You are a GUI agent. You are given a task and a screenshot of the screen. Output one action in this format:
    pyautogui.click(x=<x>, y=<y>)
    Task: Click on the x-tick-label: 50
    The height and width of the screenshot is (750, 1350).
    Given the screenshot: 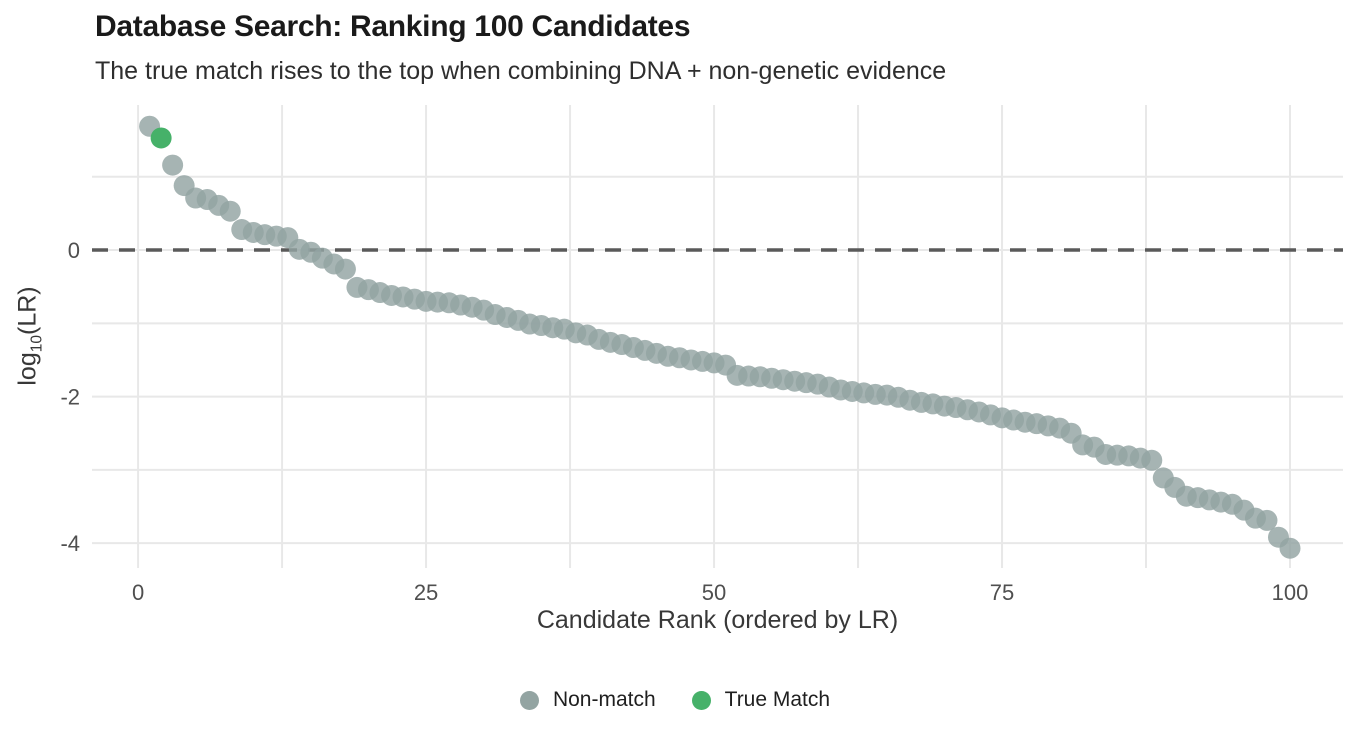 What is the action you would take?
    pyautogui.click(x=714, y=592)
    